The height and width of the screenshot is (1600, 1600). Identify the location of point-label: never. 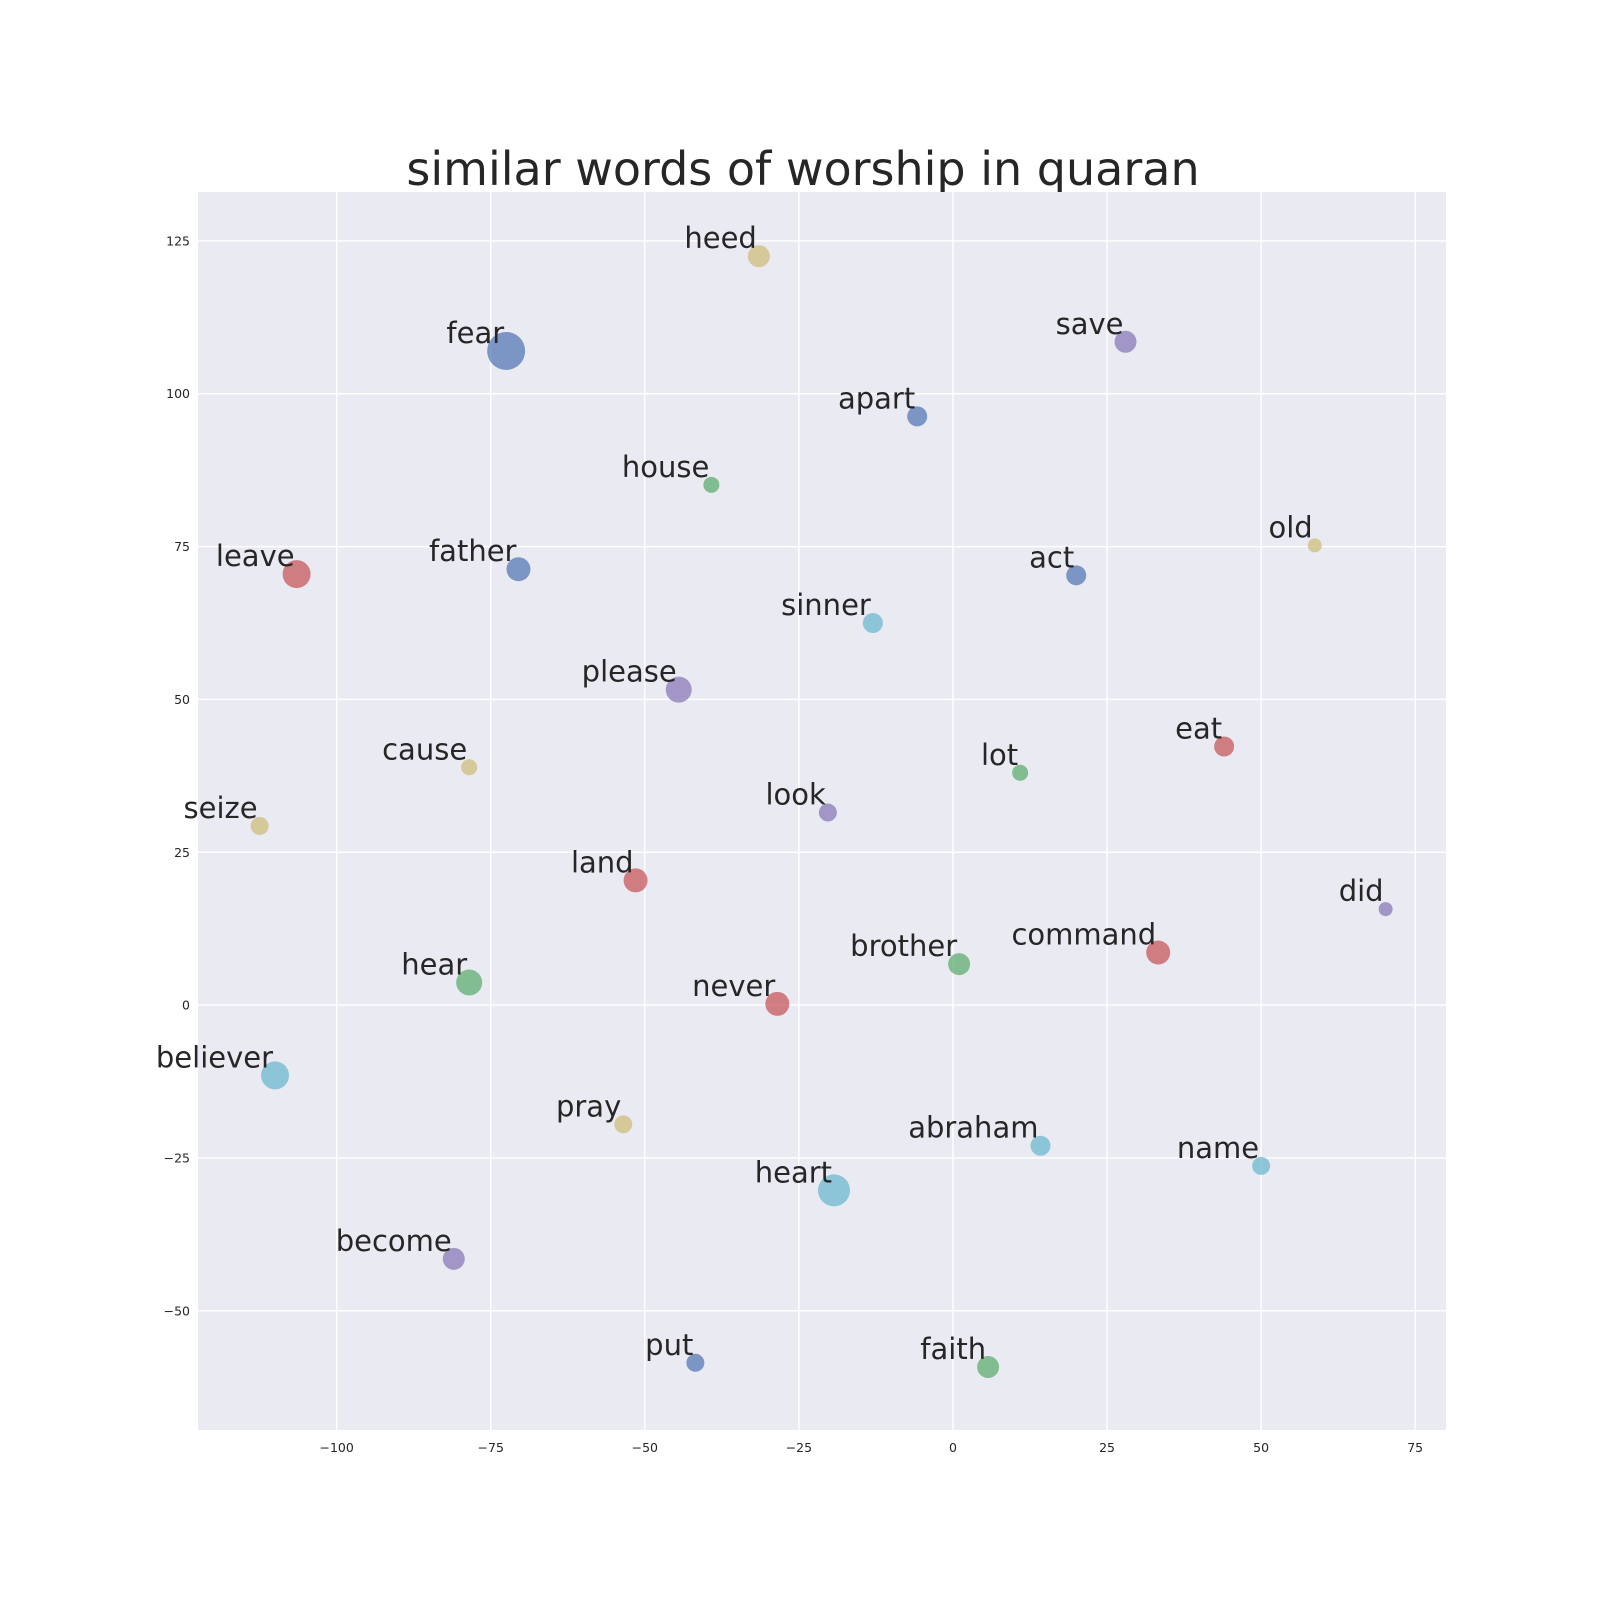
(733, 986).